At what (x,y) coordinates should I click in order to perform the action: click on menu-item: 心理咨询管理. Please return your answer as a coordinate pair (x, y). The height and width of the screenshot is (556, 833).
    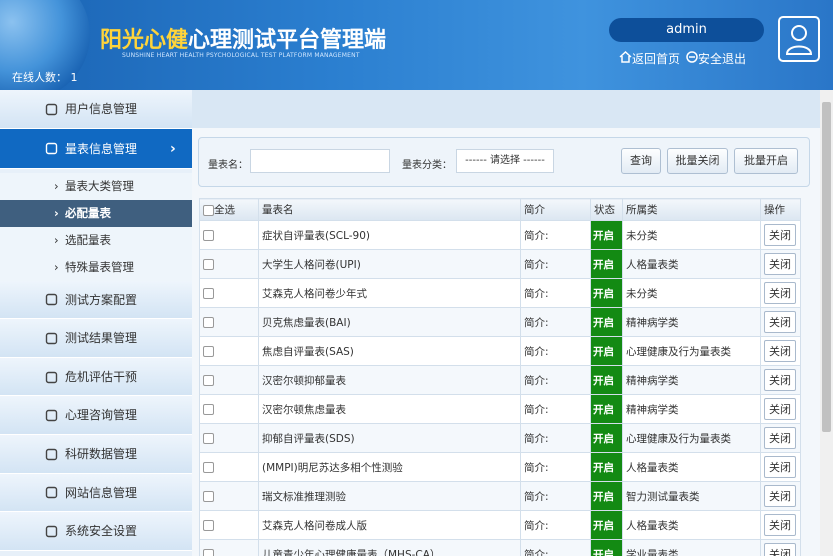
    Looking at the image, I should click on (96, 415).